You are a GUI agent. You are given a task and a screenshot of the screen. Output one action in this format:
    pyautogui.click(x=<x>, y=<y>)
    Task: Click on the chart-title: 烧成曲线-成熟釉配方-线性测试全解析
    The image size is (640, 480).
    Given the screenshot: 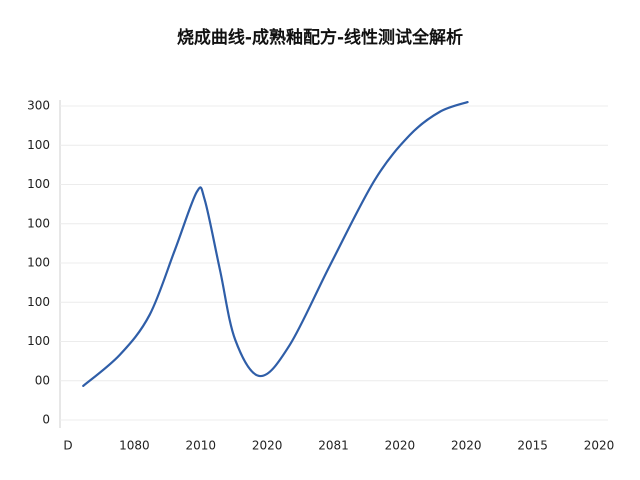 What is the action you would take?
    pyautogui.click(x=320, y=37)
    